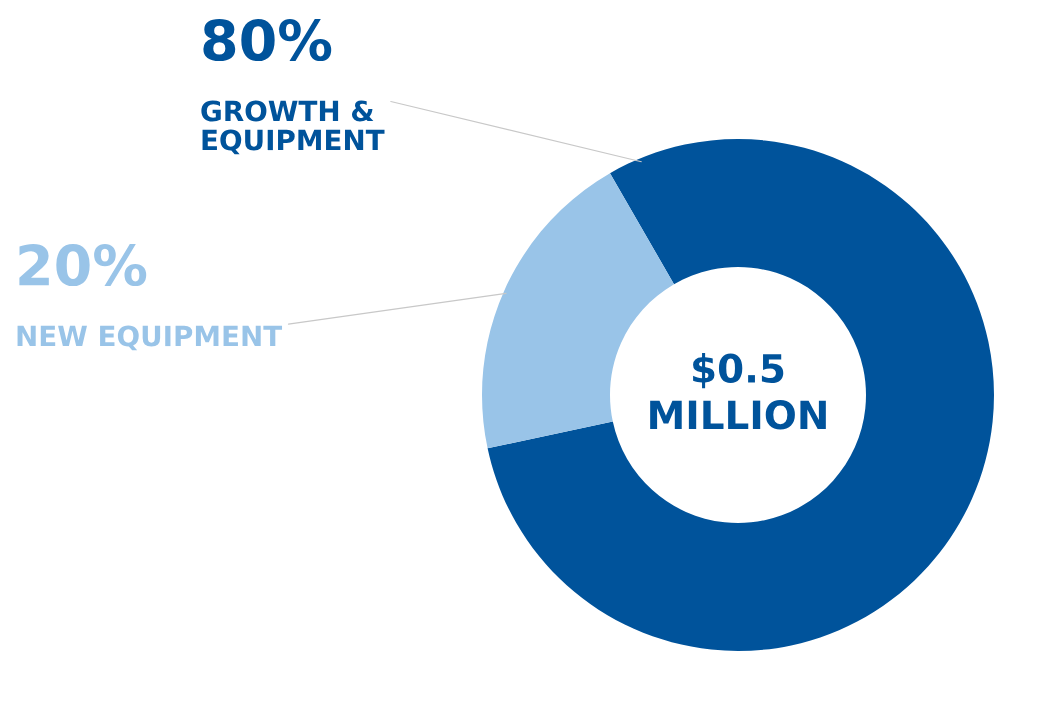  Describe the element at coordinates (738, 391) in the screenshot. I see `text: $0.5 MILLION` at that location.